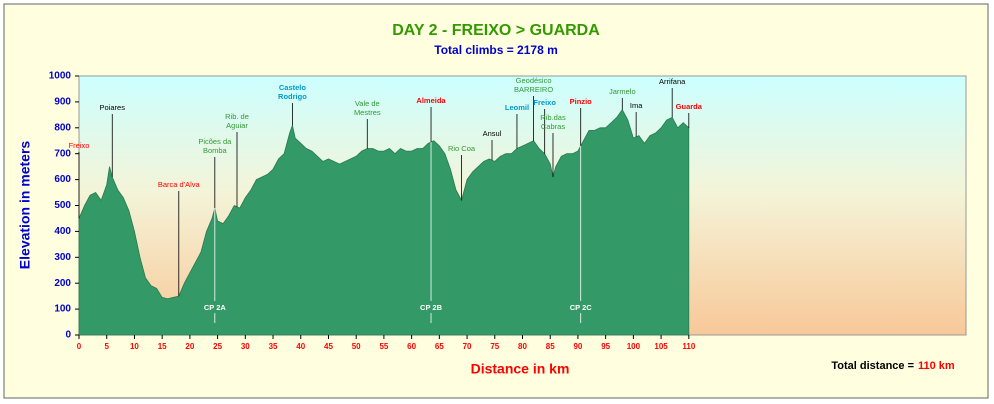  What do you see at coordinates (62, 283) in the screenshot?
I see `y-tick-label: 200` at bounding box center [62, 283].